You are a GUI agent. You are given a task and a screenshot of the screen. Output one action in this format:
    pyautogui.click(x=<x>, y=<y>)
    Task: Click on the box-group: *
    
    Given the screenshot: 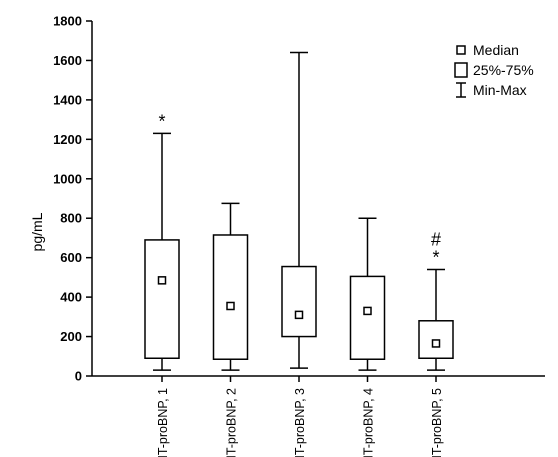 What is the action you would take?
    pyautogui.click(x=162, y=241)
    